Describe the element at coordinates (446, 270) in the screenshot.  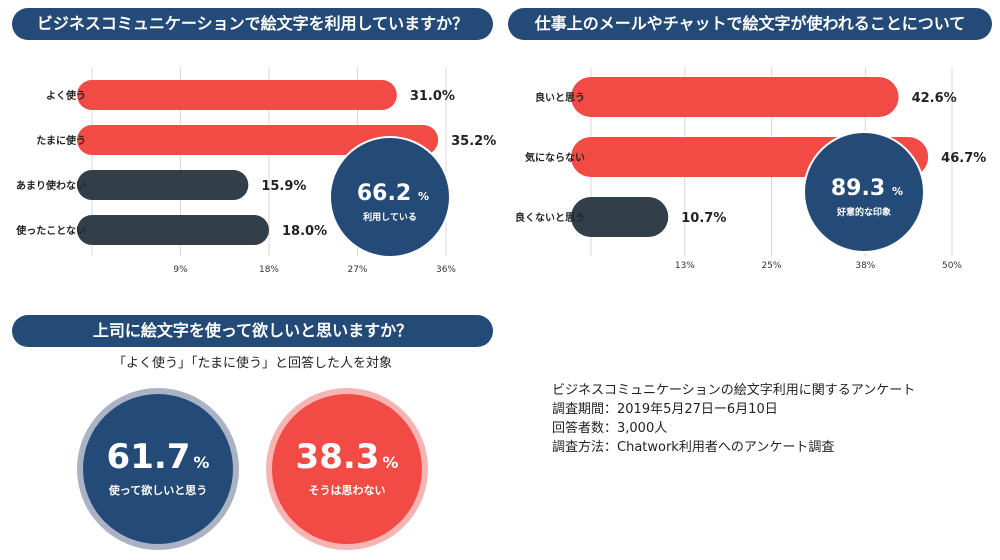
I see `chart1-tick-label: 36%` at that location.